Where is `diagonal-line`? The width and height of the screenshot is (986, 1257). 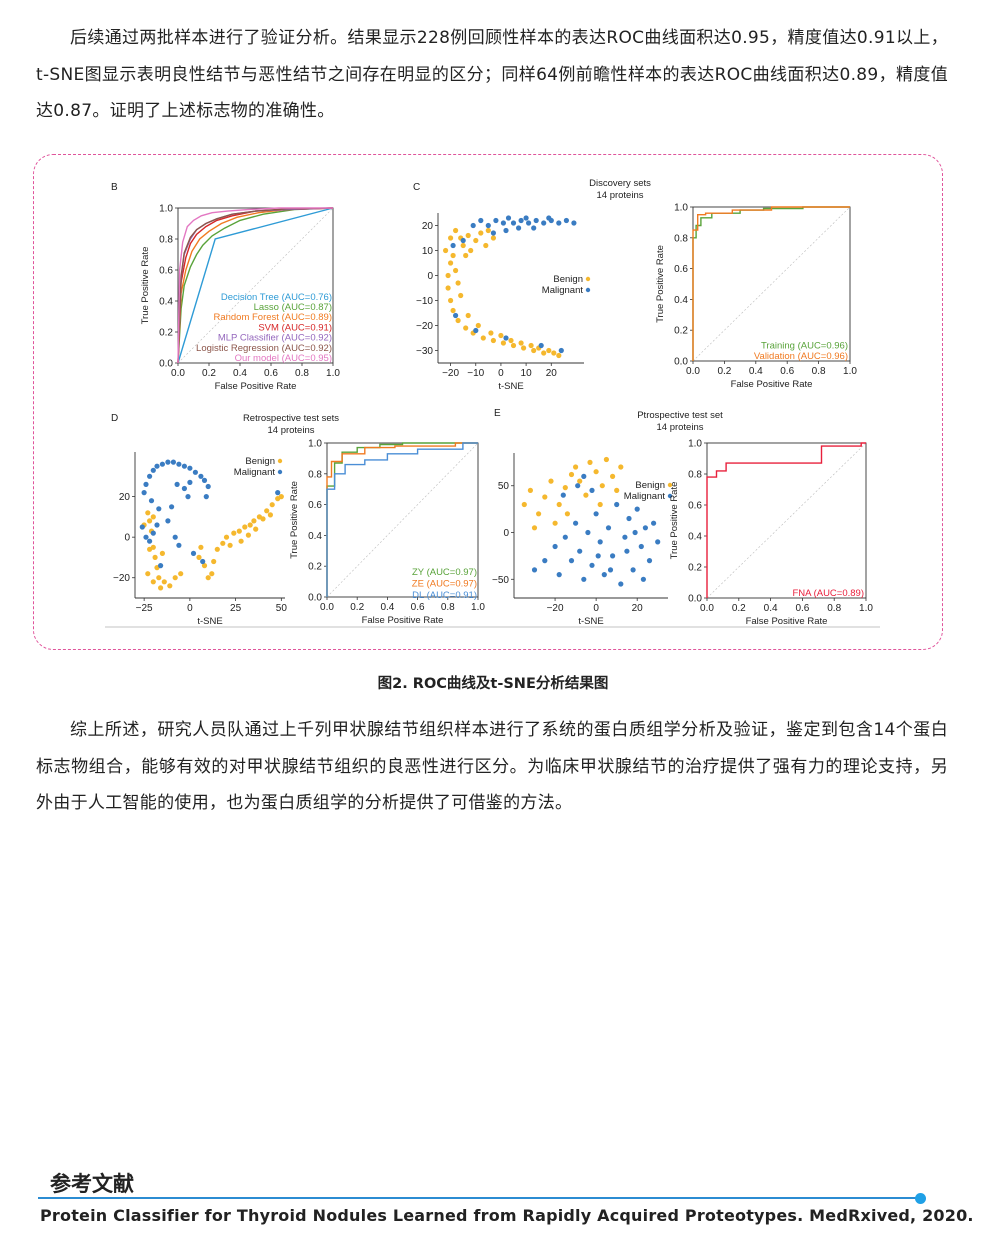 diagonal-line is located at coordinates (255, 285).